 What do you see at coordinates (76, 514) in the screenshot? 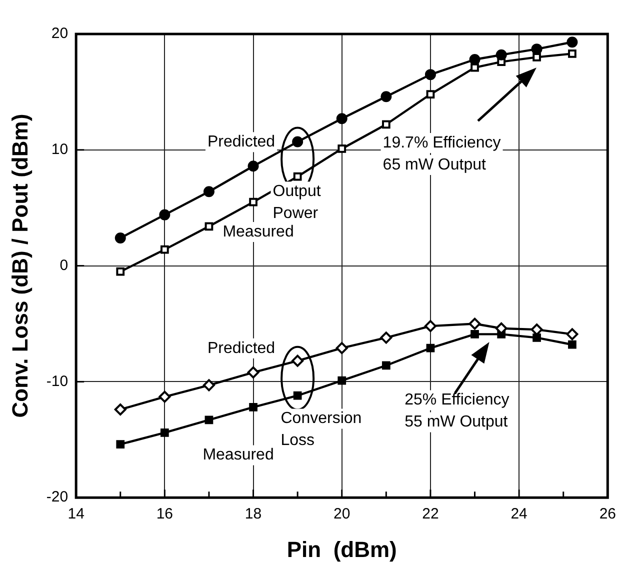
I see `x-tick-label: 14` at bounding box center [76, 514].